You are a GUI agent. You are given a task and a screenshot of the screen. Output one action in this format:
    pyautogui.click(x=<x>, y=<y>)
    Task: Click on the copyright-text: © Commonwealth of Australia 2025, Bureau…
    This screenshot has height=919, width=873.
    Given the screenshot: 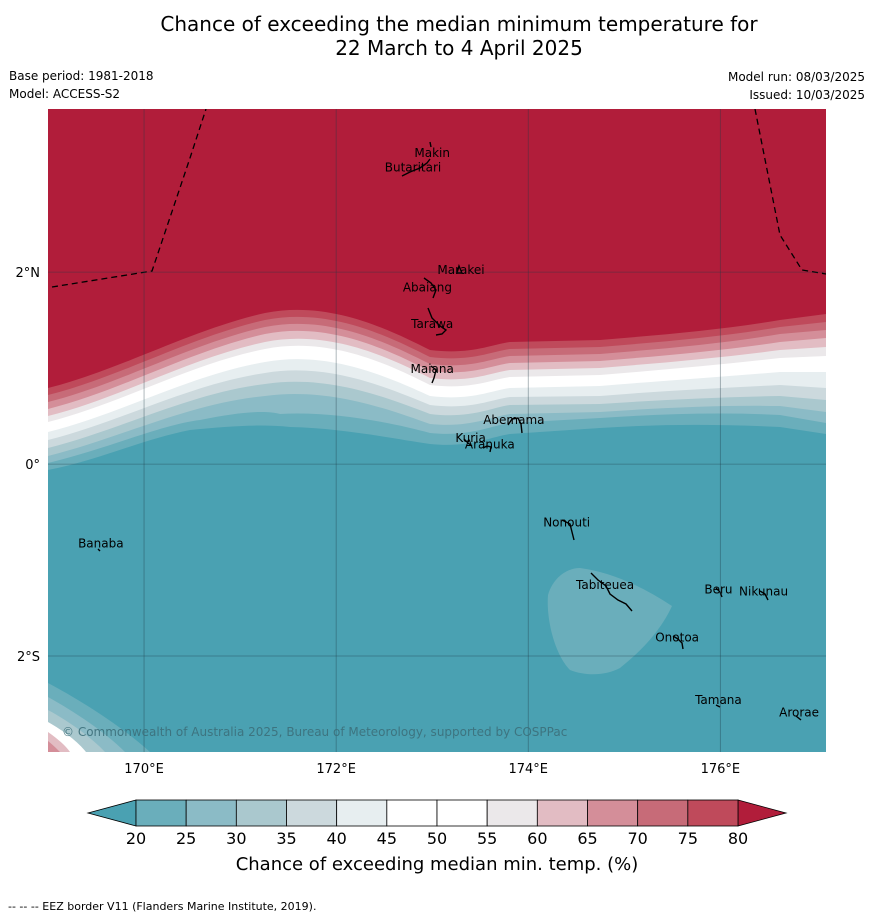 What is the action you would take?
    pyautogui.click(x=314, y=732)
    